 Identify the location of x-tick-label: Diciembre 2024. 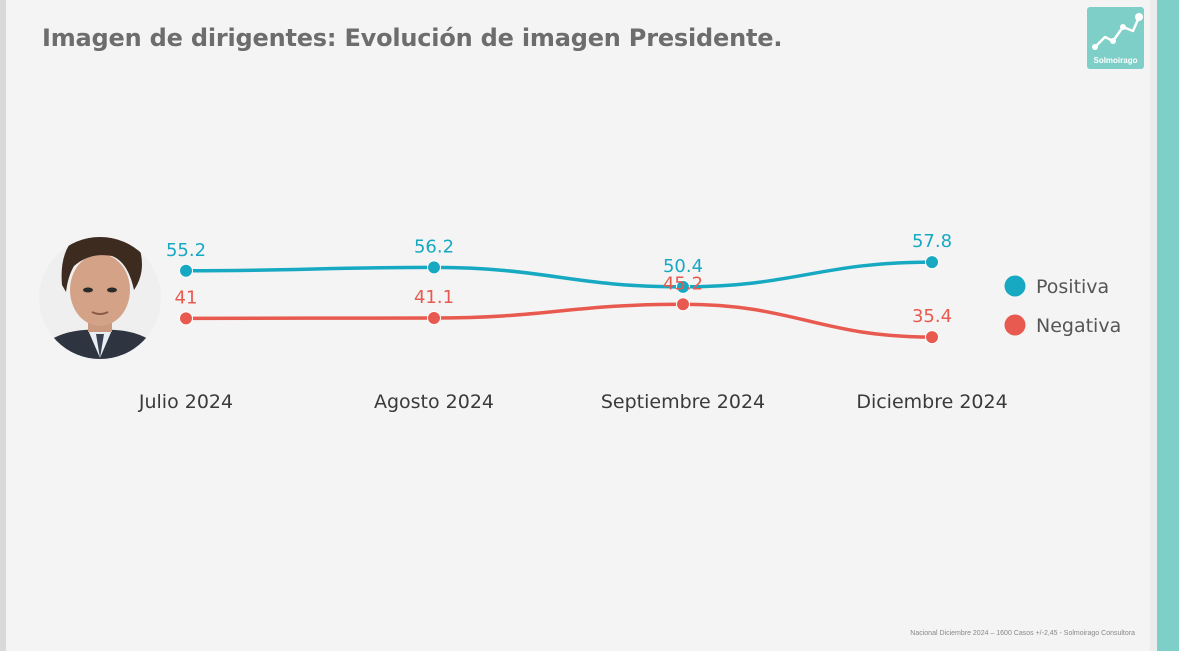
(931, 402).